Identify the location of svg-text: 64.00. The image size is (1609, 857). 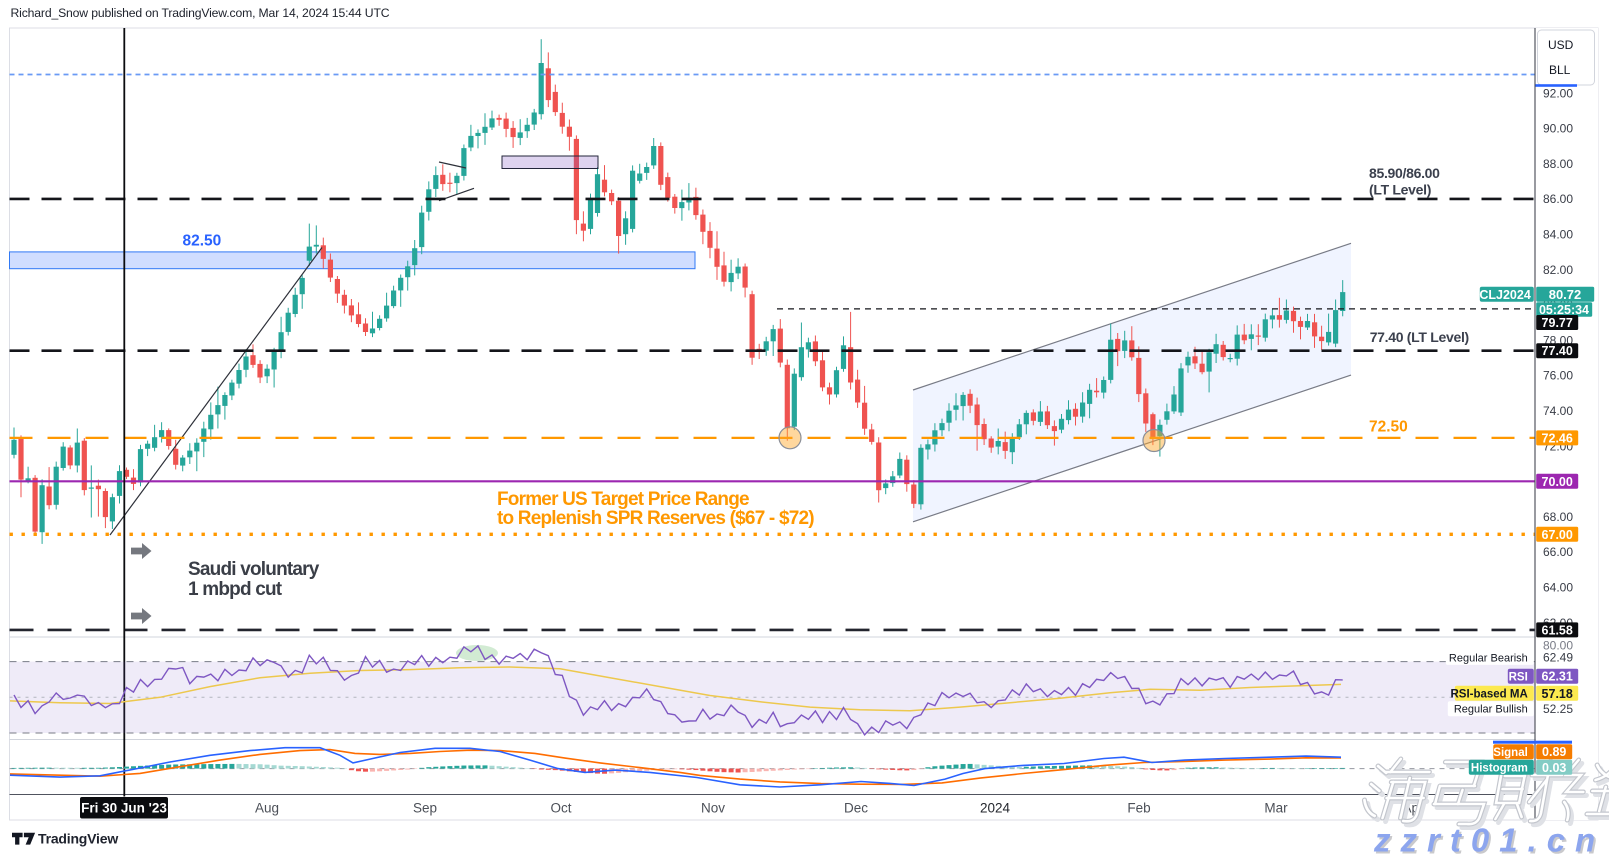
(1558, 588).